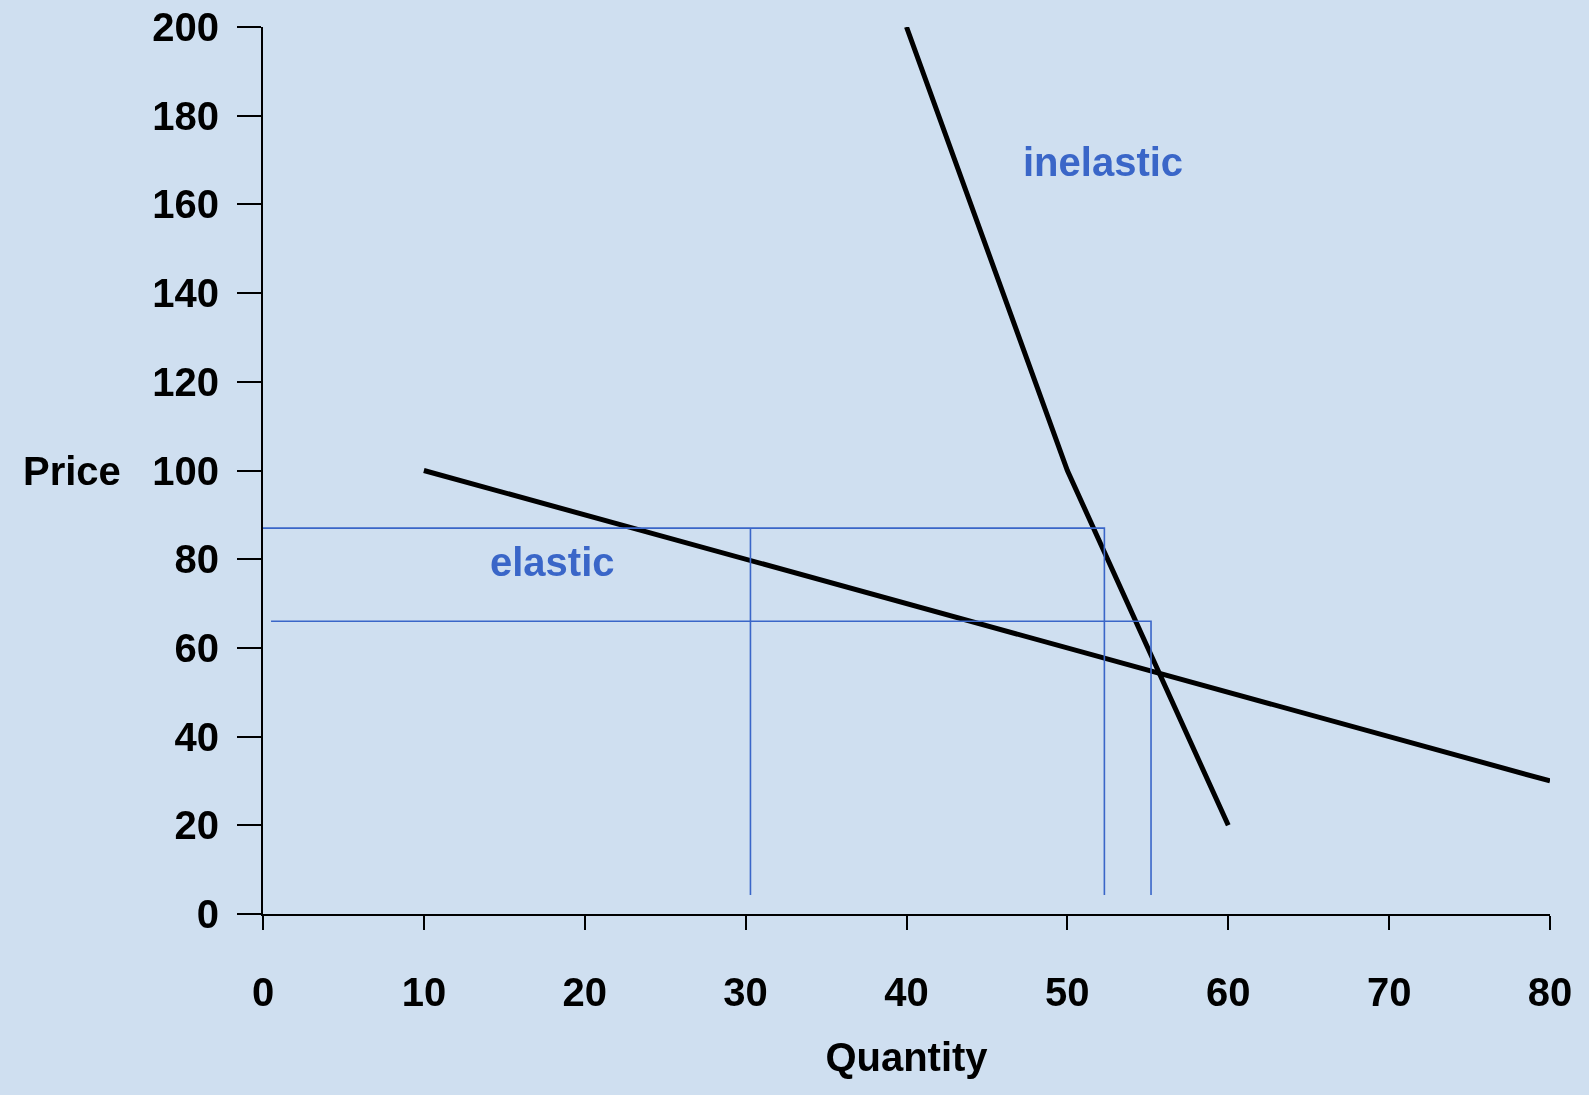 This screenshot has width=1589, height=1095. What do you see at coordinates (196, 647) in the screenshot?
I see `y-tick-label: 60` at bounding box center [196, 647].